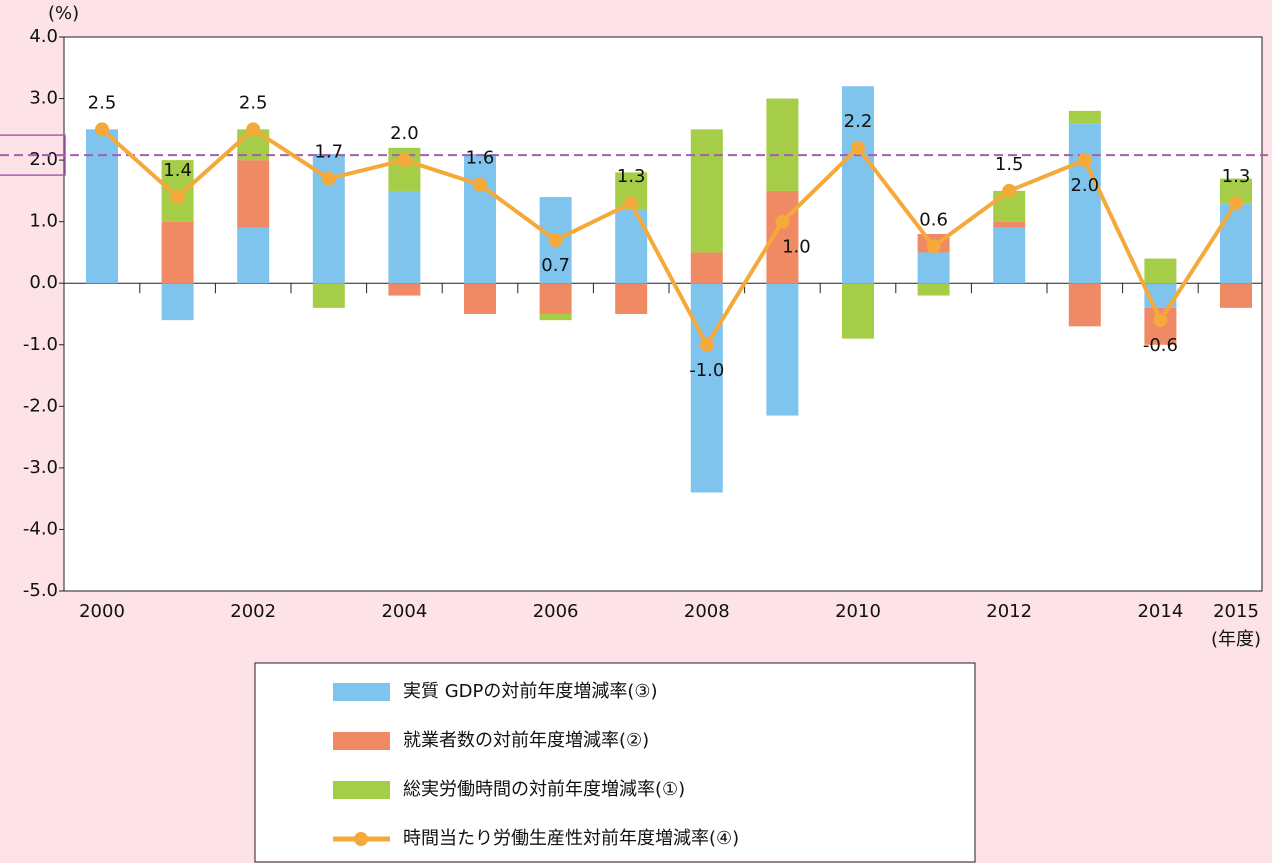  Describe the element at coordinates (571, 838) in the screenshot. I see `legend-label: 時間当たり労働生産性対前年度増減率(④)` at that location.